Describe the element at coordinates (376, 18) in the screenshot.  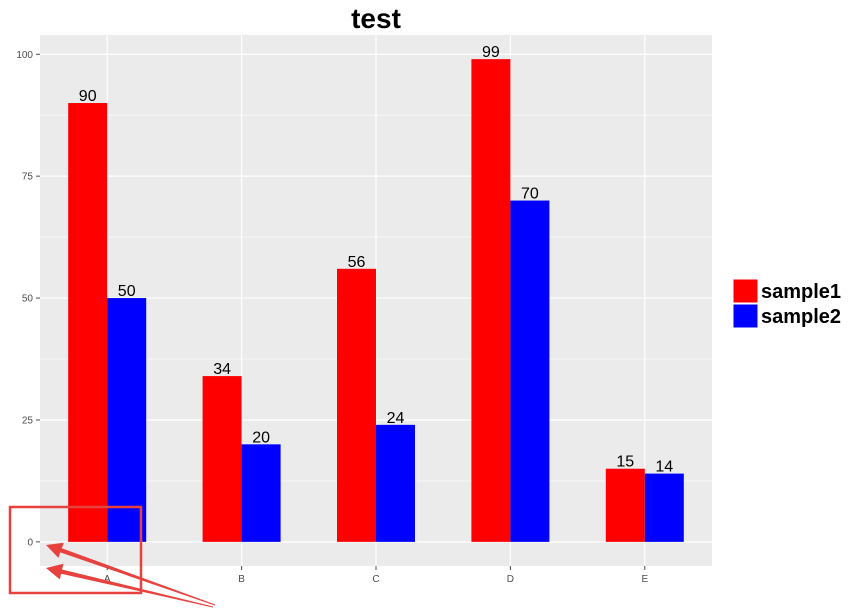
I see `chart-title: test` at that location.